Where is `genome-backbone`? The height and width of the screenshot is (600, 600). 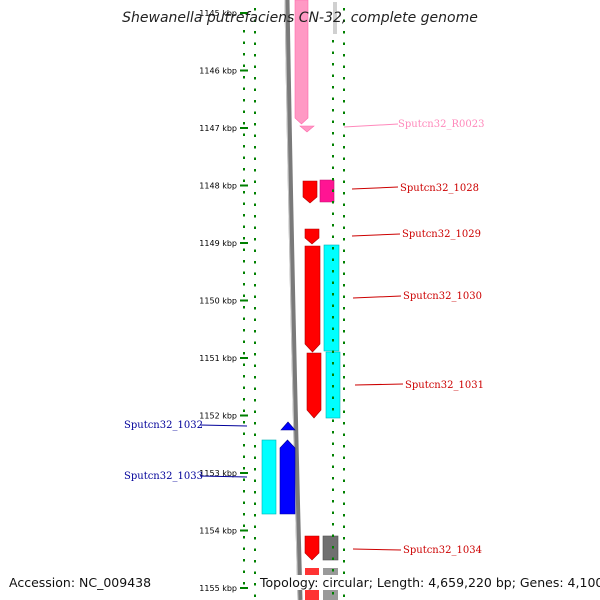
genome-backbone is located at coordinates (293, 300).